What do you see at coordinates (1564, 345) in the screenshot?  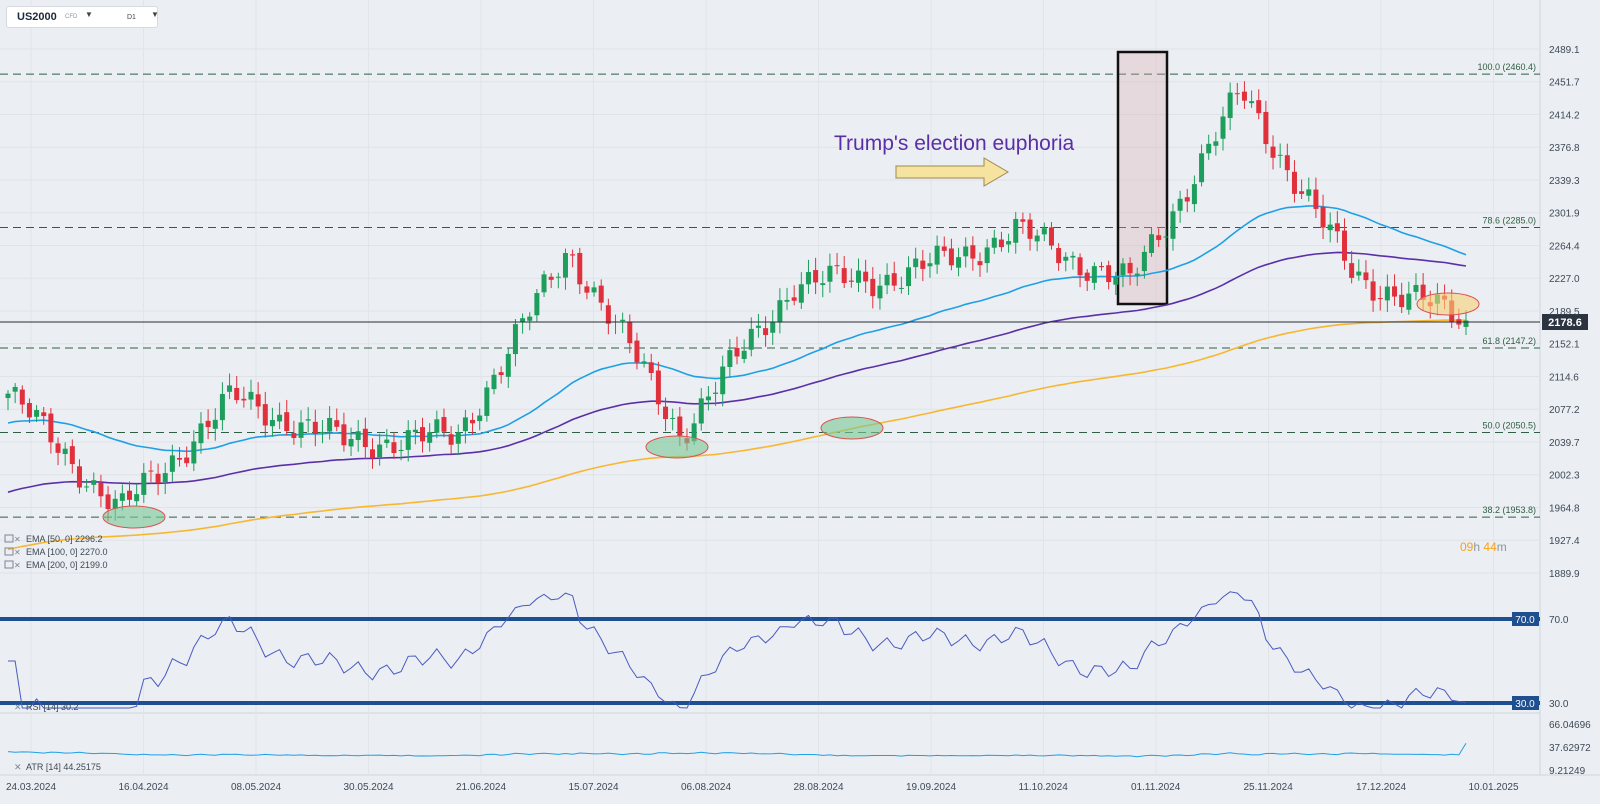 I see `price-tick-label: 2152.1` at bounding box center [1564, 345].